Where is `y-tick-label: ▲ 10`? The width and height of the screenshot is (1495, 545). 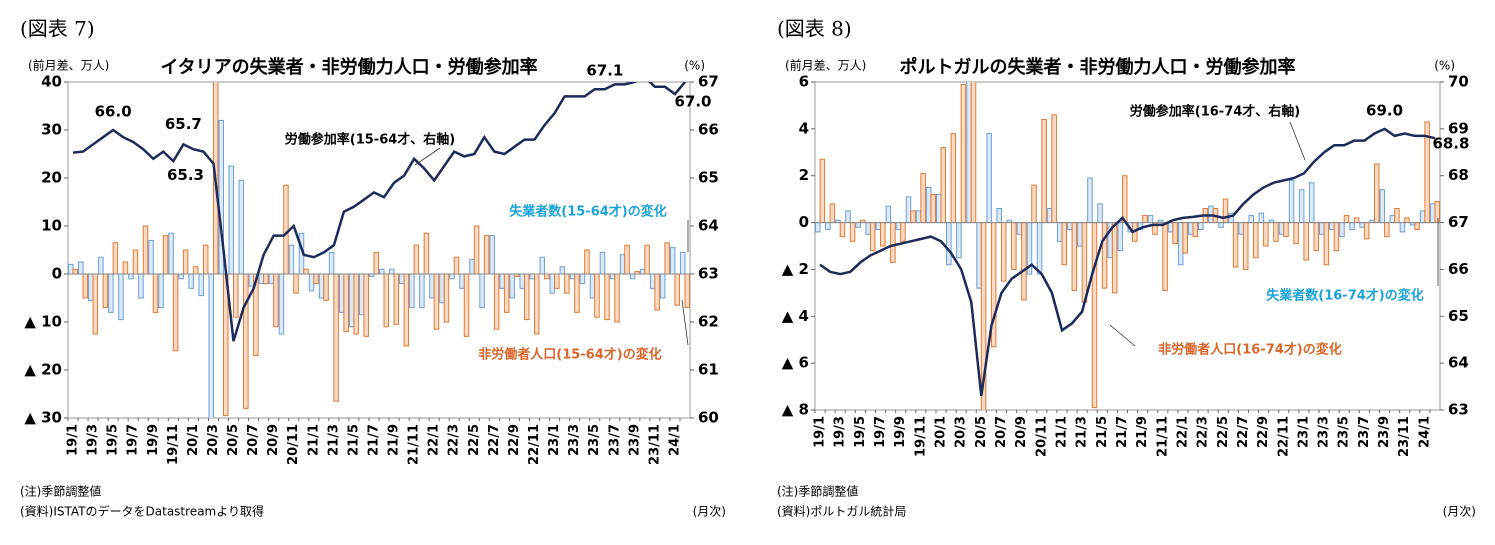 y-tick-label: ▲ 10 is located at coordinates (43, 322).